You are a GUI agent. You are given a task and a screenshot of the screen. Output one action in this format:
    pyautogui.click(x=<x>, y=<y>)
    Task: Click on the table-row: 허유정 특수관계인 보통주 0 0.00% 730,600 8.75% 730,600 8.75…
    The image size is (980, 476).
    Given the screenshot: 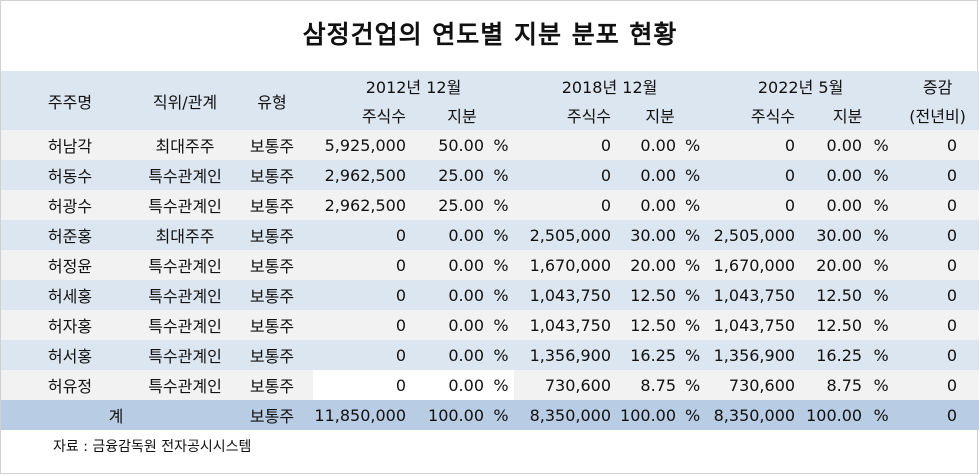 What is the action you would take?
    pyautogui.click(x=490, y=385)
    